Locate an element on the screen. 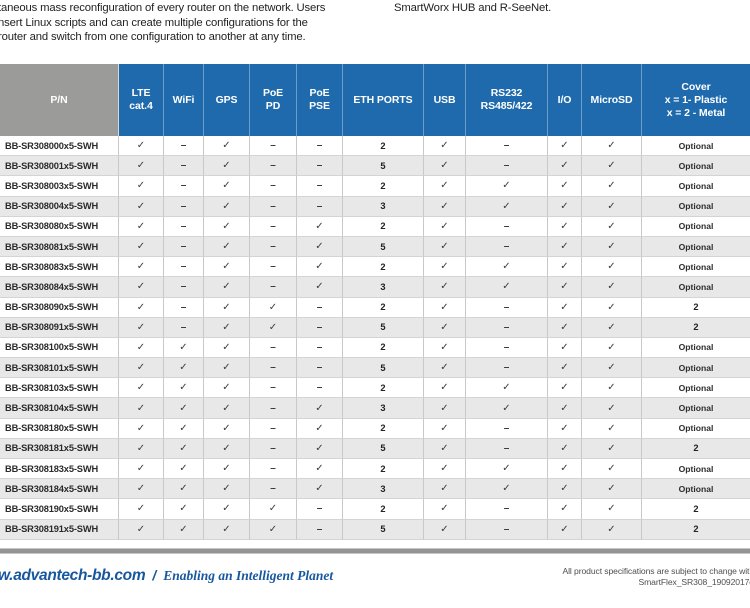 This screenshot has width=750, height=608. part-number-cell: BB-SR308083x5-SWH is located at coordinates (59, 267).